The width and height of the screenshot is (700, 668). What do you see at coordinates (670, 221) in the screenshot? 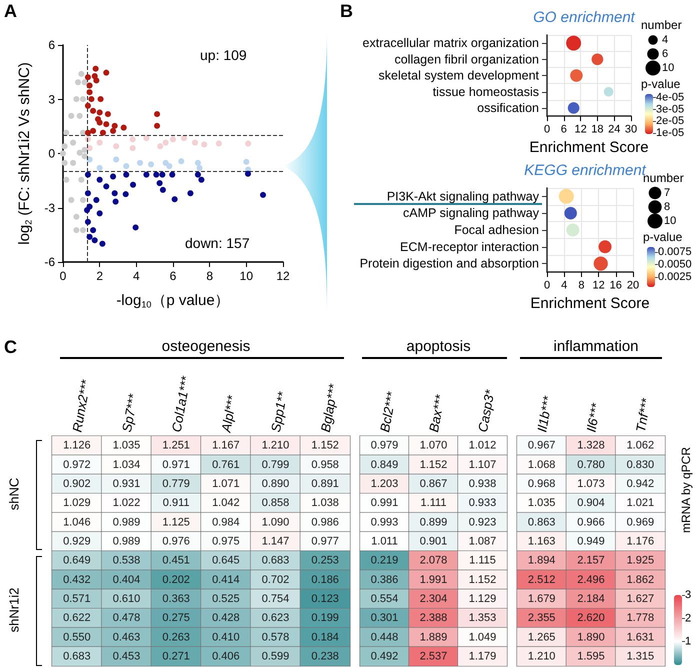
I see `legend-label: 10` at bounding box center [670, 221].